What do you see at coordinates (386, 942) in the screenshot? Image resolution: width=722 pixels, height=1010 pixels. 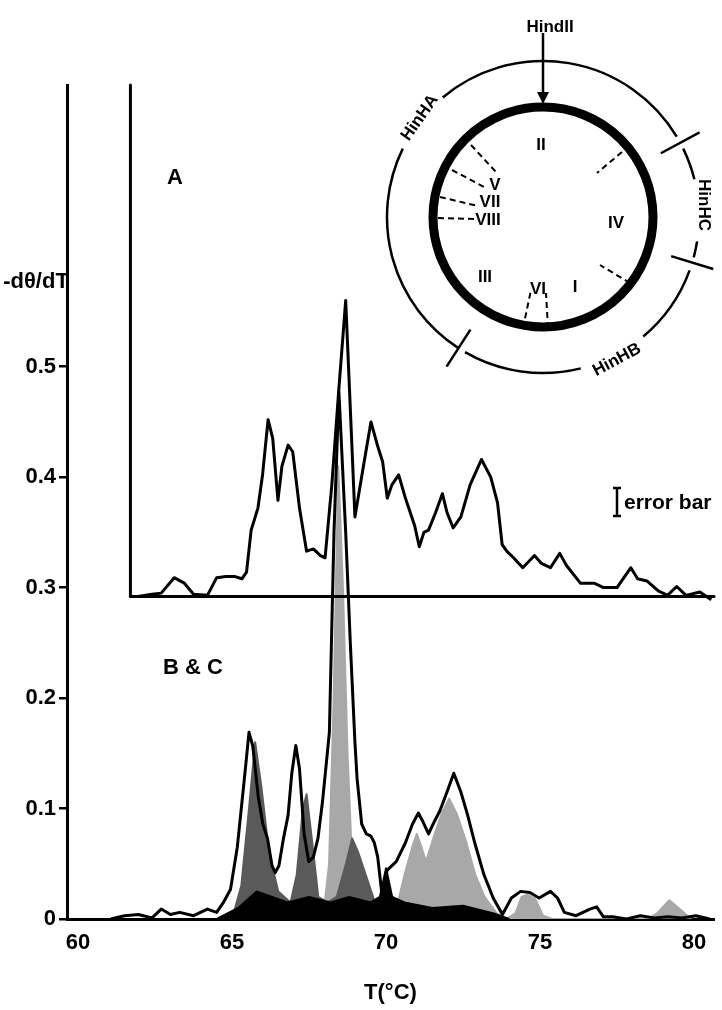 I see `x-tick-label: 70` at bounding box center [386, 942].